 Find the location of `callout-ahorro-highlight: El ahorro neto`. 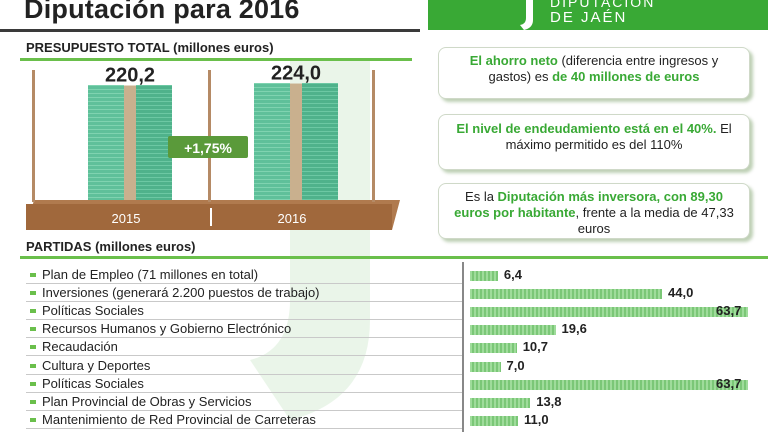

callout-ahorro-highlight: El ahorro neto is located at coordinates (513, 60).